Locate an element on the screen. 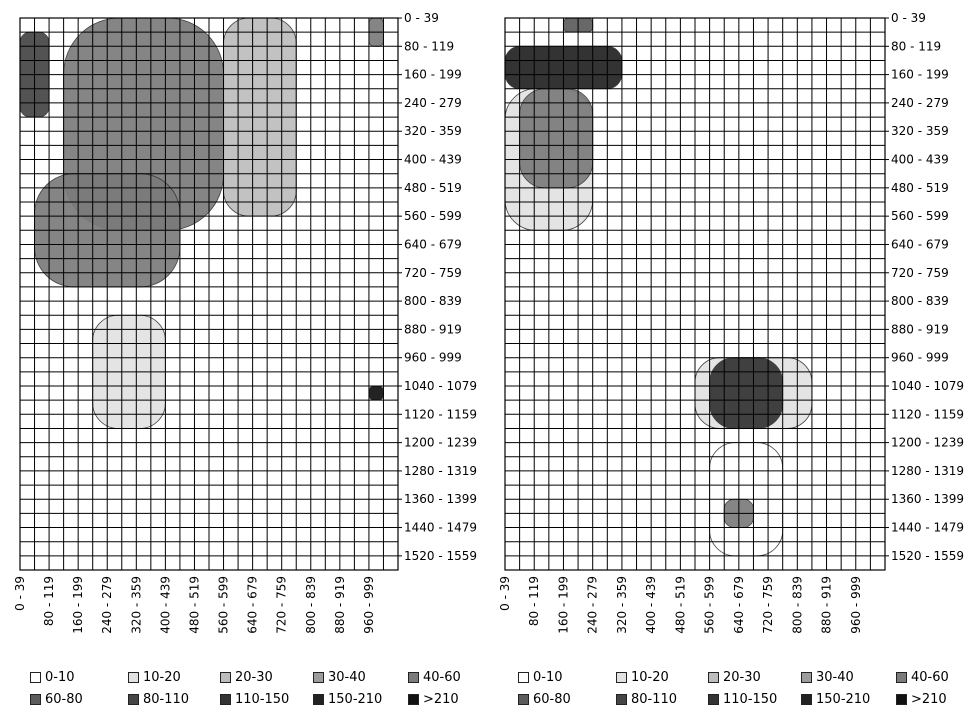 This screenshot has width=971, height=713. x-tick-label: 320 - 359 is located at coordinates (136, 605).